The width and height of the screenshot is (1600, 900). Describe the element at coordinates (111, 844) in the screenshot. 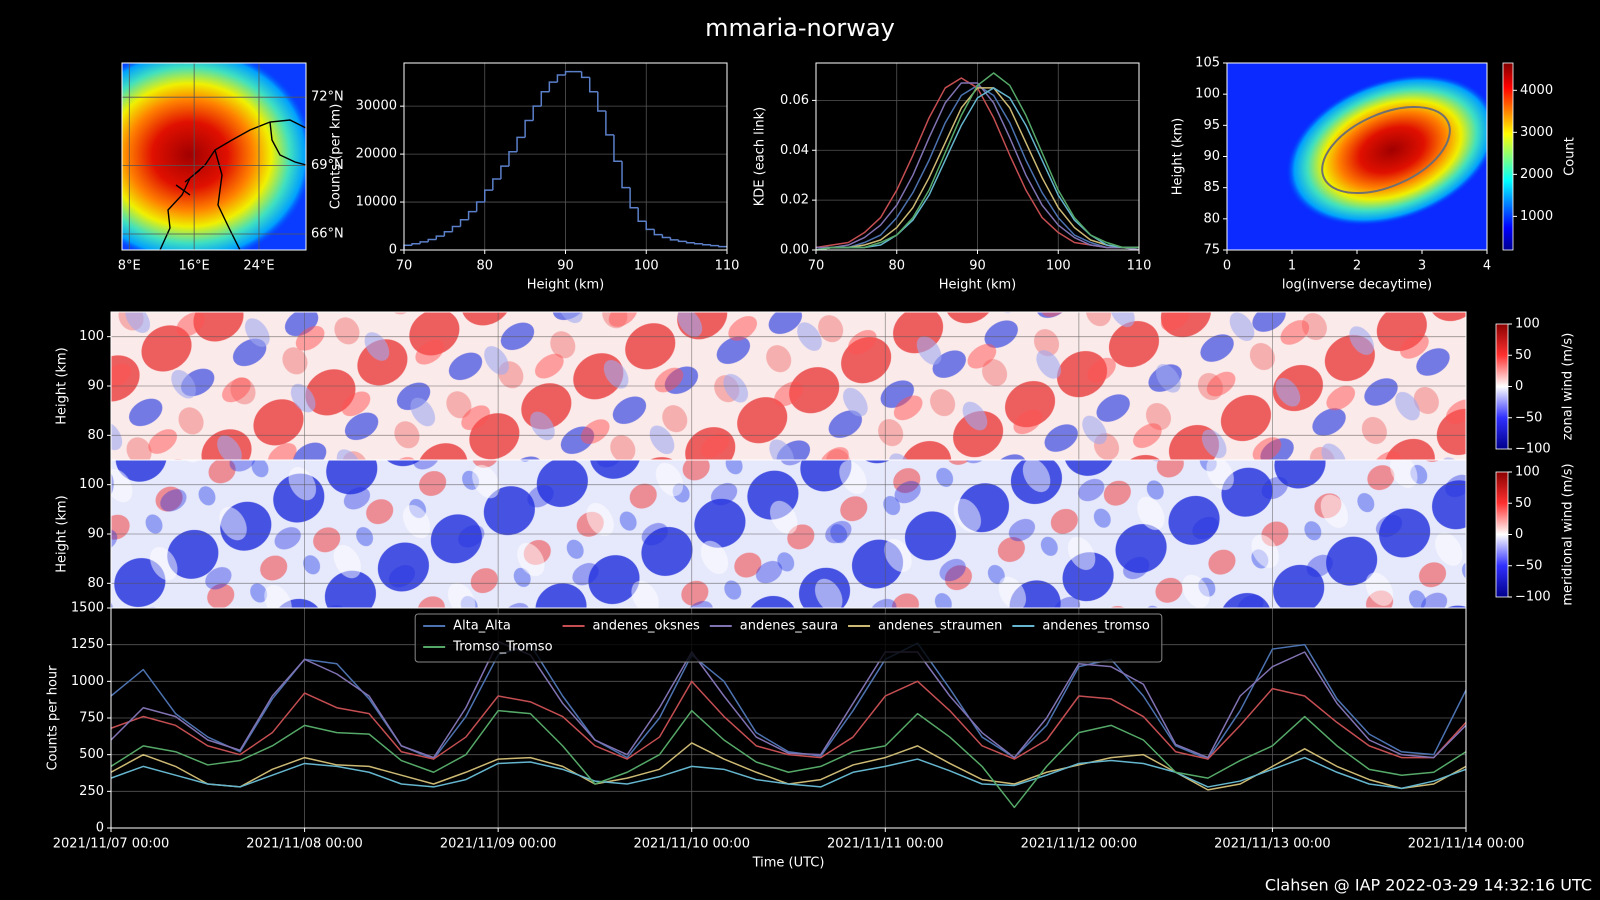

I see `x-tick-label: 2021/11/07 00:00` at that location.